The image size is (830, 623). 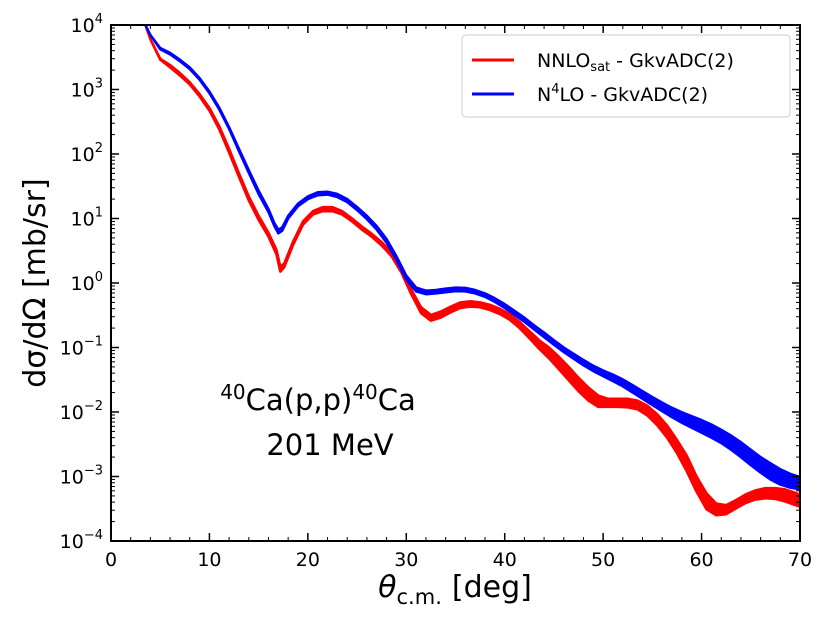 I want to click on y-tick-label: 10⁰, so click(x=87, y=282).